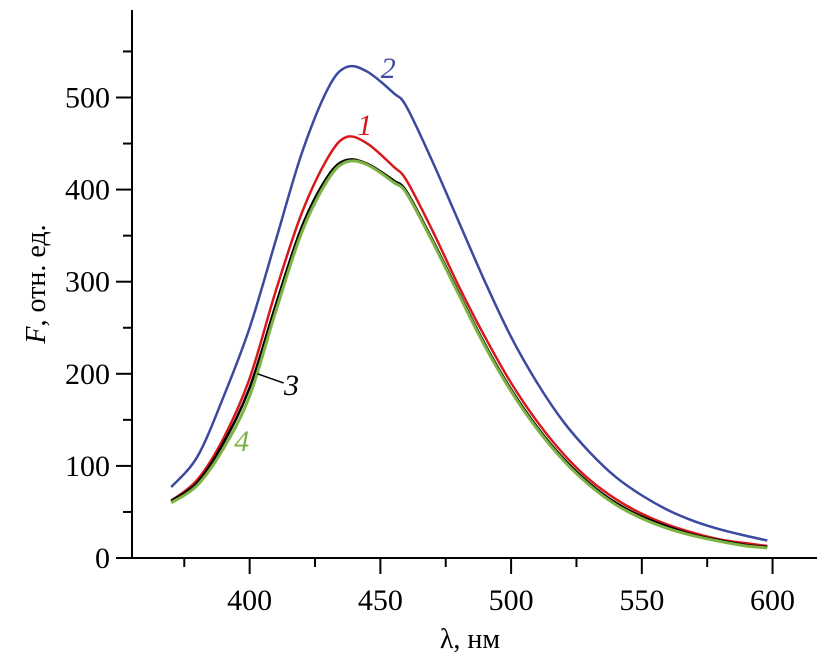 Image resolution: width=817 pixels, height=661 pixels. Describe the element at coordinates (87, 282) in the screenshot. I see `y-tick-label: 300` at that location.